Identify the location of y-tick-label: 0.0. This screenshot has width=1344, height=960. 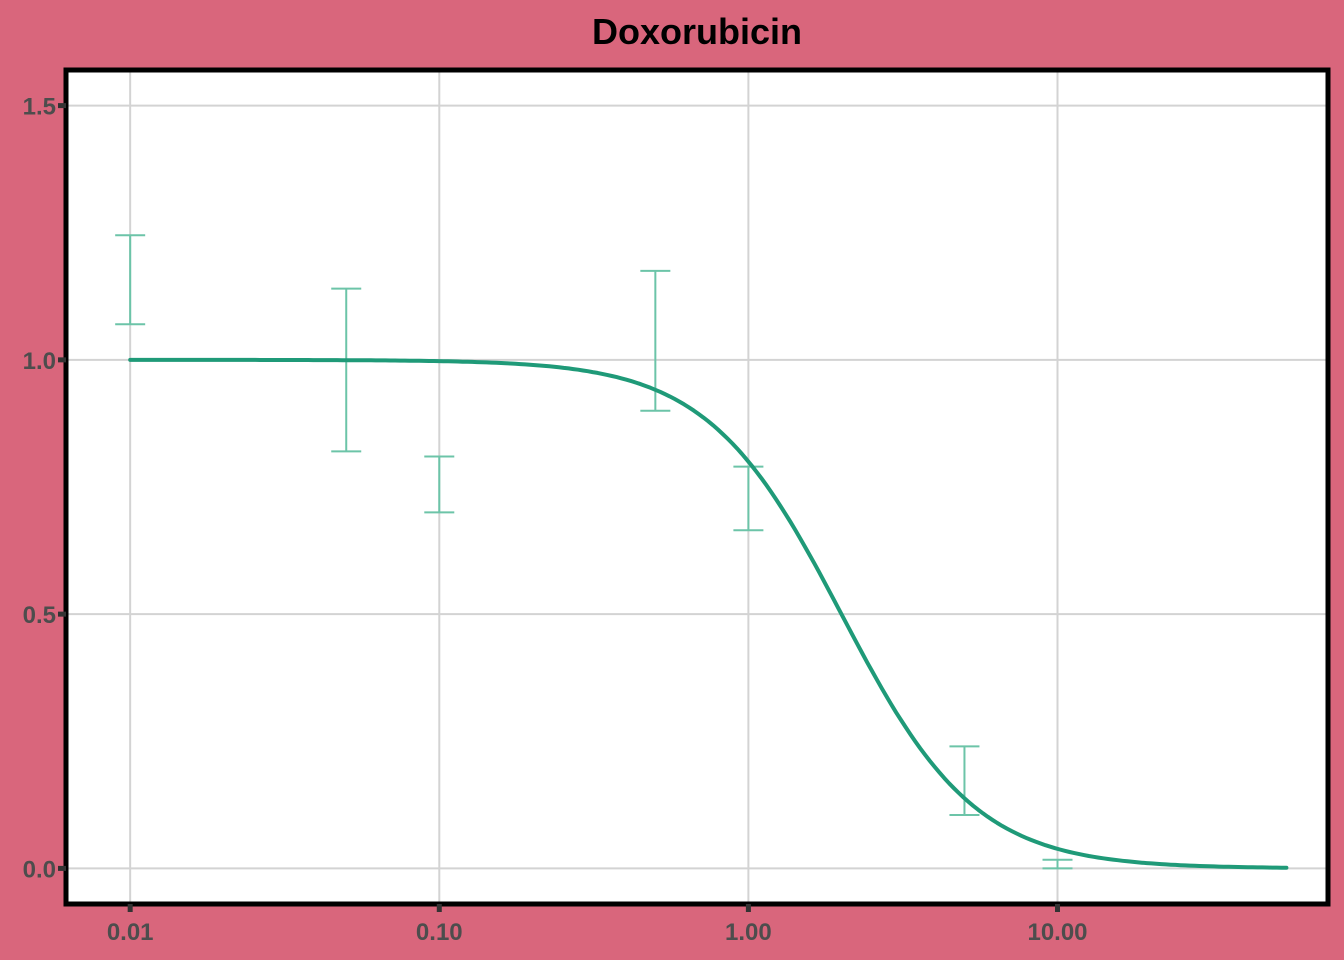
(39, 869).